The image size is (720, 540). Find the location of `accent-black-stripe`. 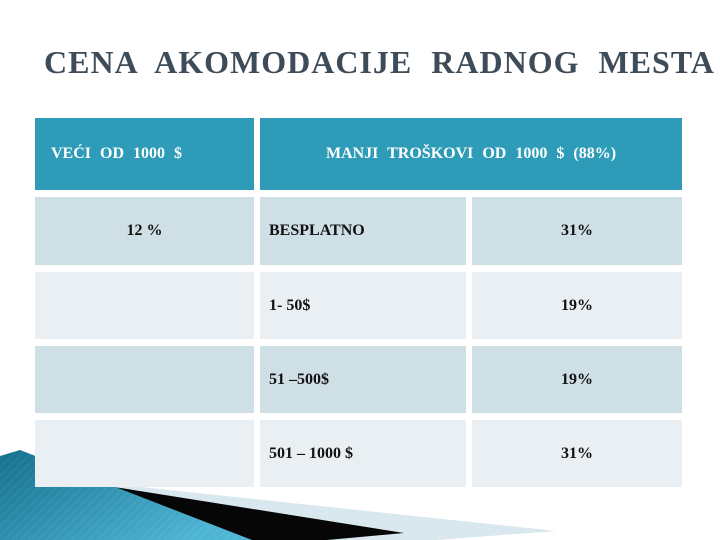

accent-black-stripe is located at coordinates (256, 513).